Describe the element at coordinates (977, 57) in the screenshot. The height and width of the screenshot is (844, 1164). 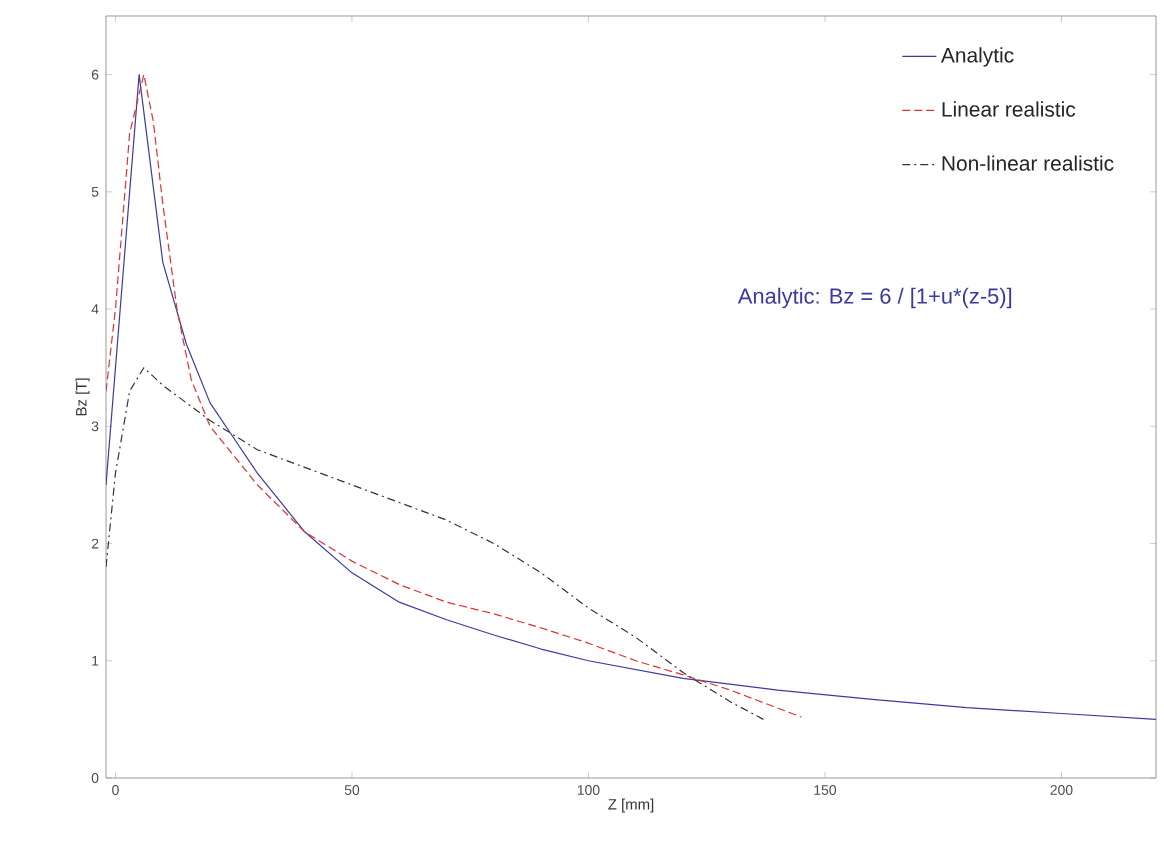
I see `legend-label: Analytic` at that location.